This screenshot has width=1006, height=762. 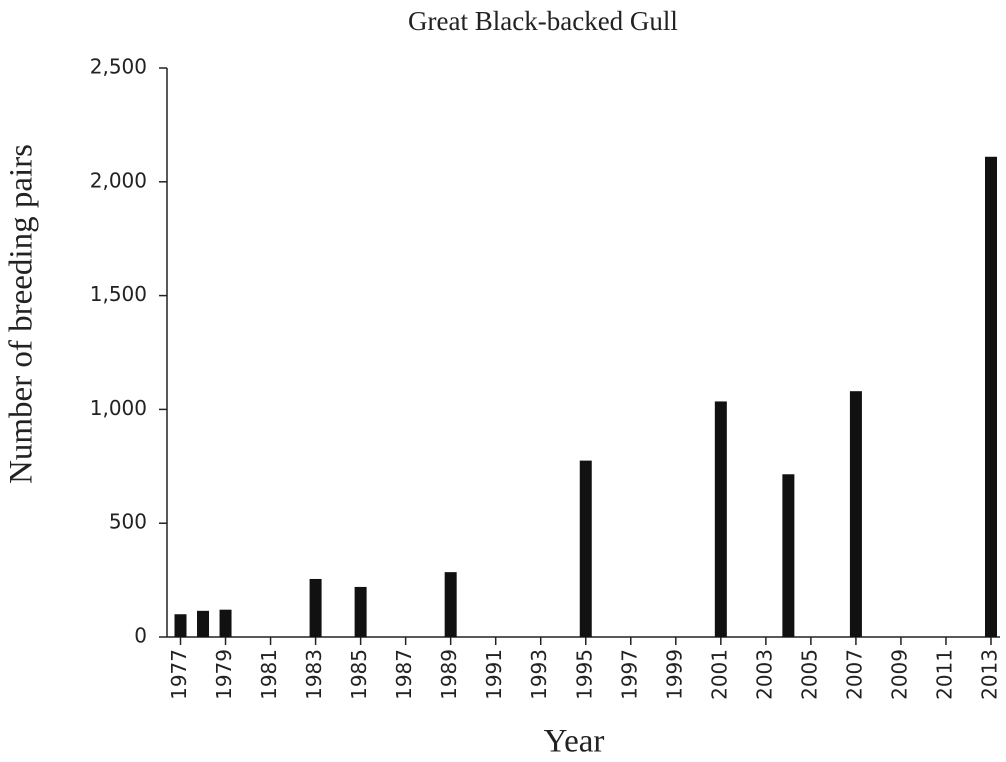 What do you see at coordinates (899, 674) in the screenshot?
I see `x-tick-label: 2009` at bounding box center [899, 674].